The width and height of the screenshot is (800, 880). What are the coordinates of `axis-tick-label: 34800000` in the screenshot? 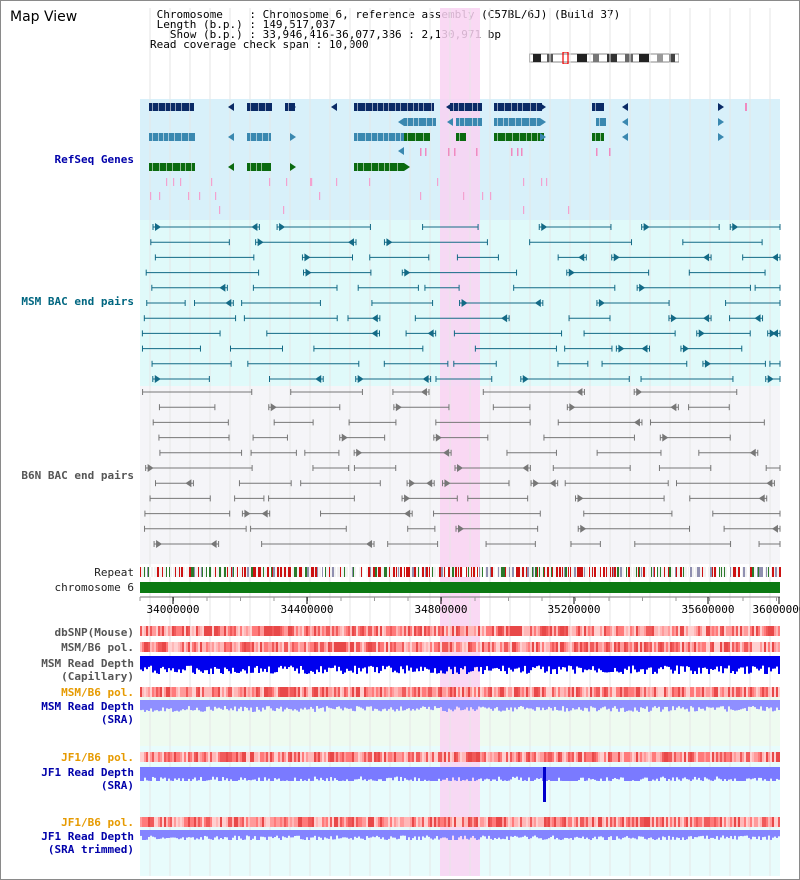 It's located at (441, 609).